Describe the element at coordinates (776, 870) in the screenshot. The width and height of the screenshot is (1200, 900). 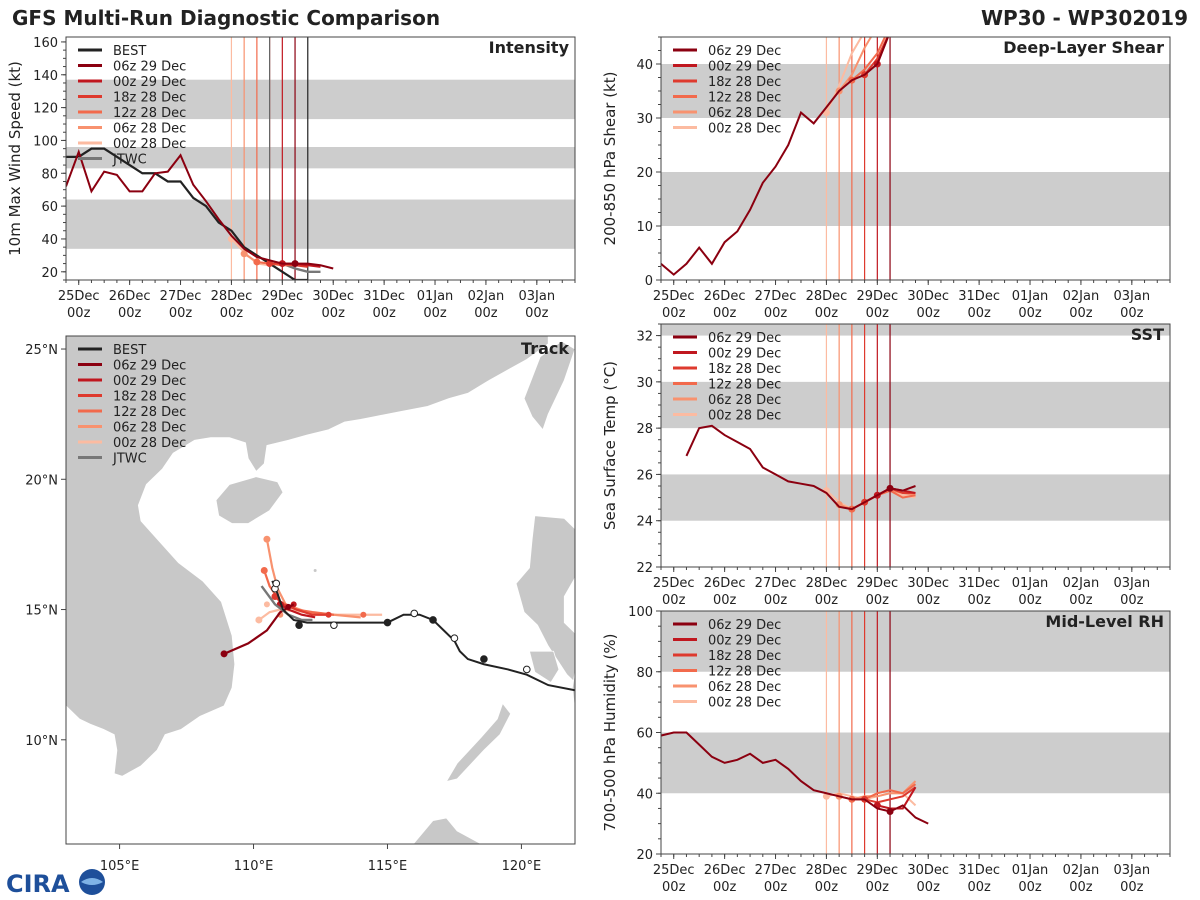
I see `rh-xtick-date: 27Dec` at that location.